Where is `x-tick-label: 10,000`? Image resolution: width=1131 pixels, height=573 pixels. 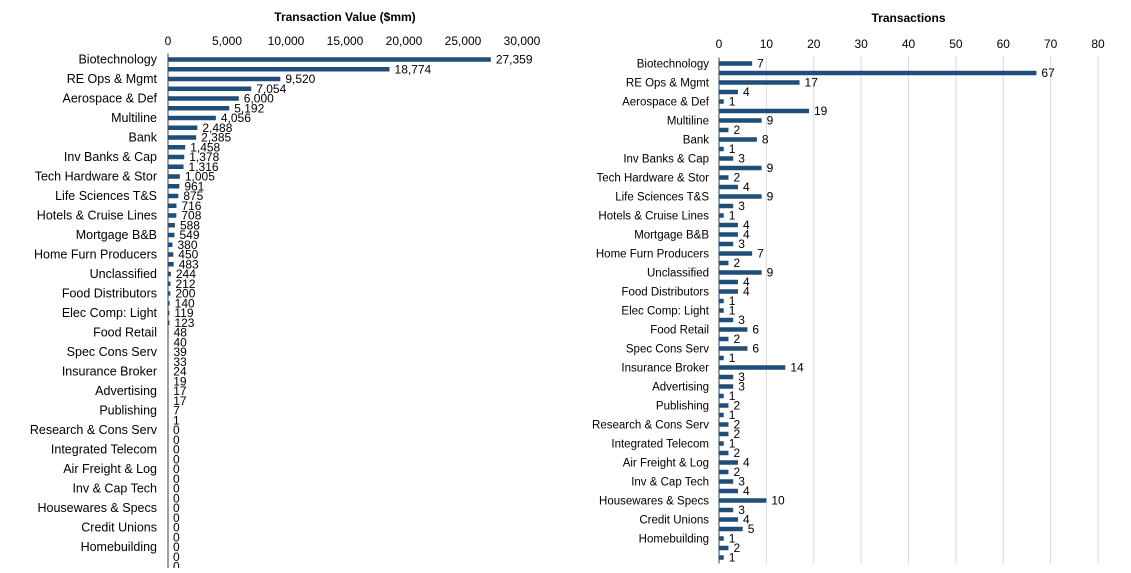
x-tick-label: 10,000 is located at coordinates (286, 41).